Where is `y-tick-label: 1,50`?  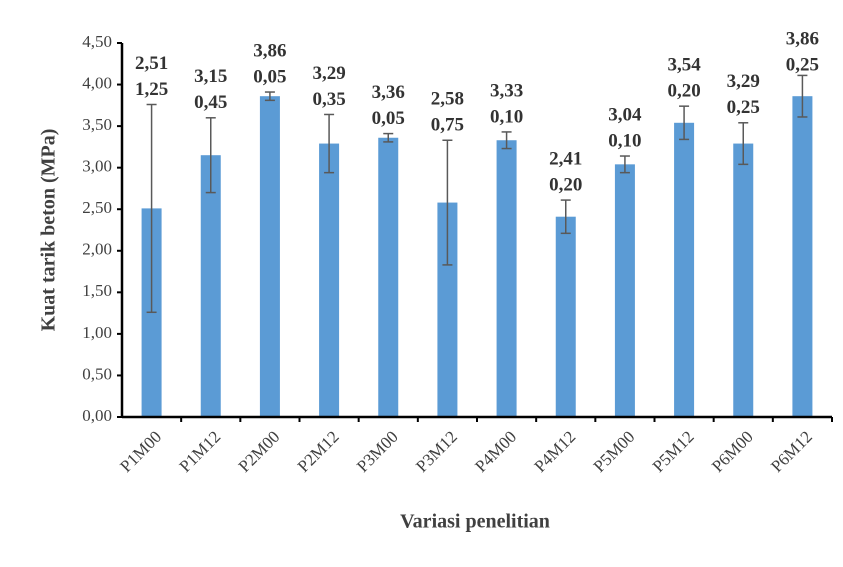
y-tick-label: 1,50 is located at coordinates (97, 290).